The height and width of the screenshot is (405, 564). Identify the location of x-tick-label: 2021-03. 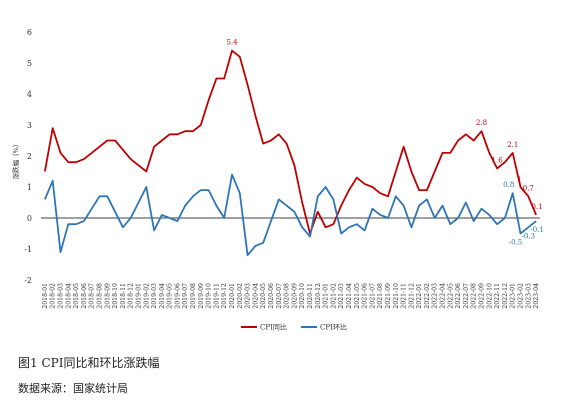
(341, 296).